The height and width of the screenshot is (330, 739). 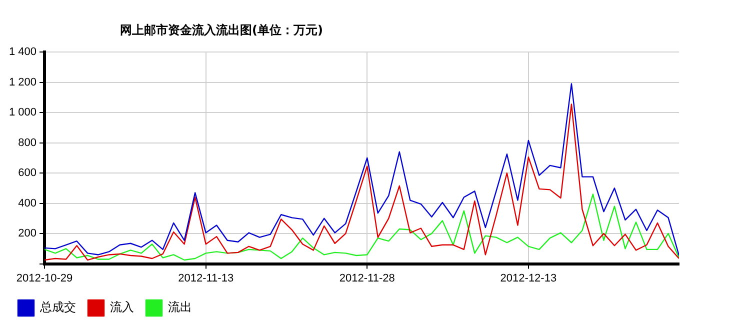 I want to click on chart-title: 网上邮市资金流入流出图(单位：万元), so click(x=221, y=30).